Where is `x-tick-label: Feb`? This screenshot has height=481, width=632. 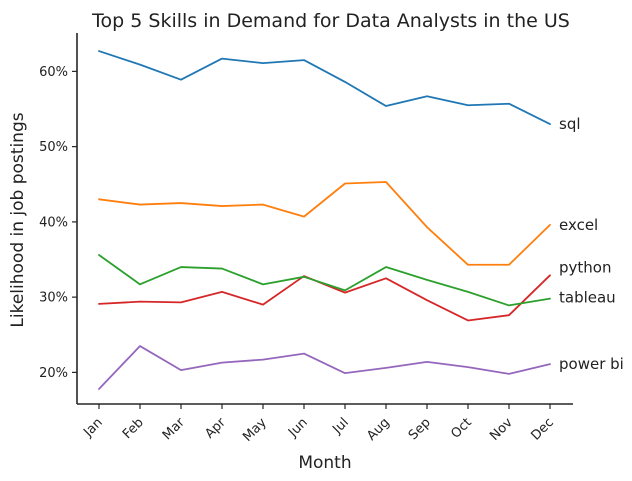 x-tick-label: Feb is located at coordinates (133, 428).